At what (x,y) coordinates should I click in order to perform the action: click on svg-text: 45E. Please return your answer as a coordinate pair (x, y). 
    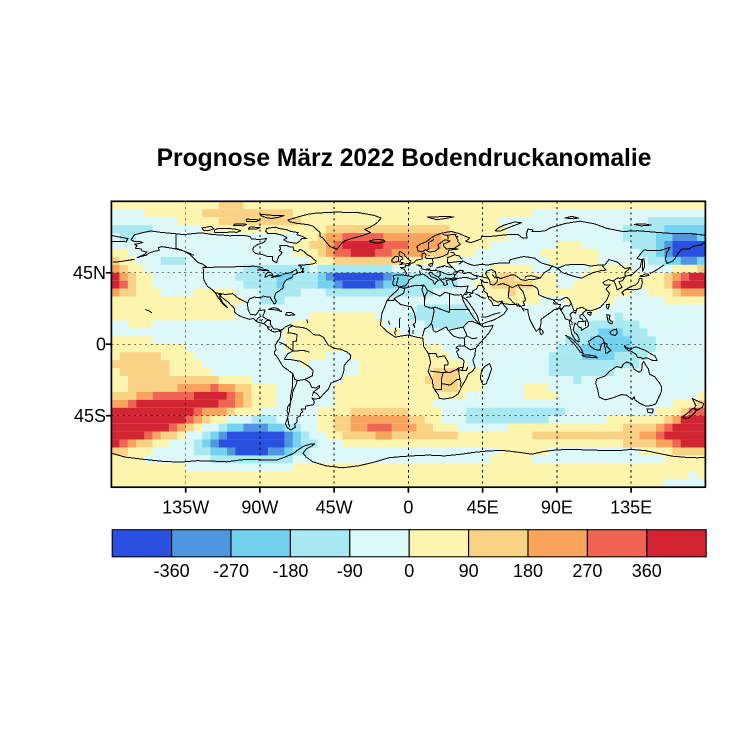
    Looking at the image, I should click on (483, 508).